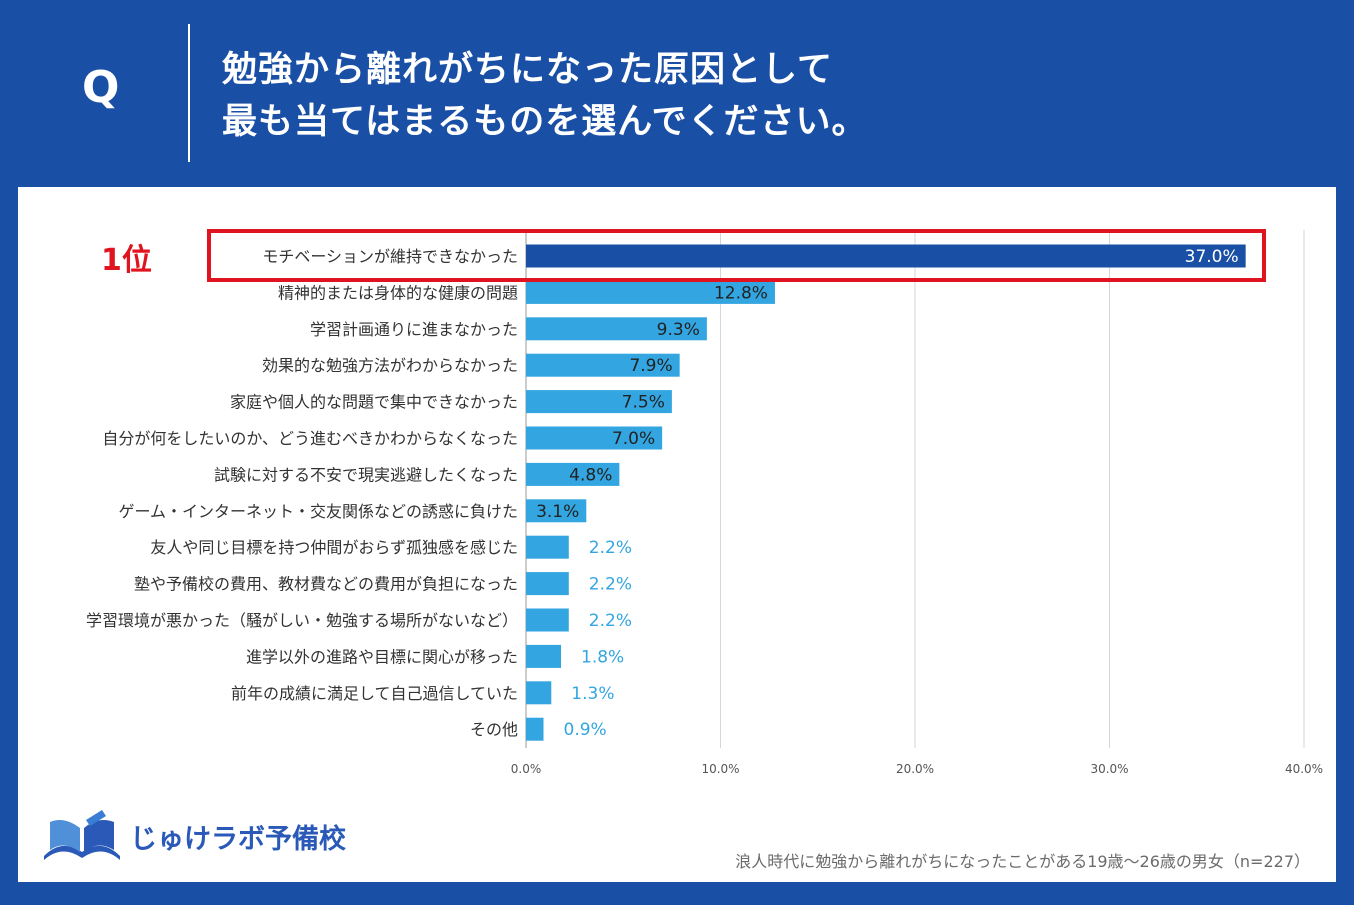 The image size is (1354, 905). What do you see at coordinates (374, 402) in the screenshot?
I see `category-label: 家庭や個人的な問題で集中できなかった` at bounding box center [374, 402].